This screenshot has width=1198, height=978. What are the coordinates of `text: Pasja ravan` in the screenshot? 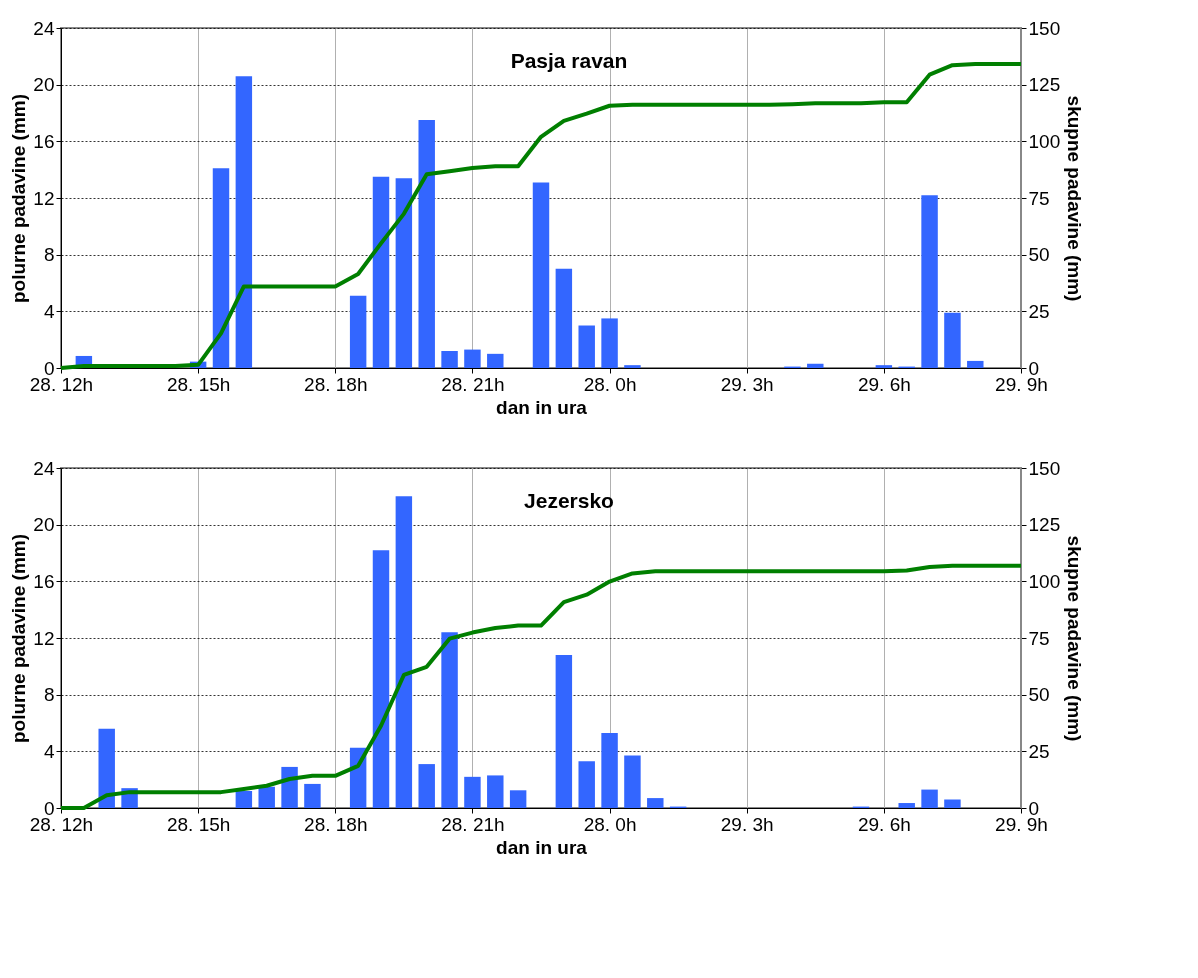 It's located at (569, 60).